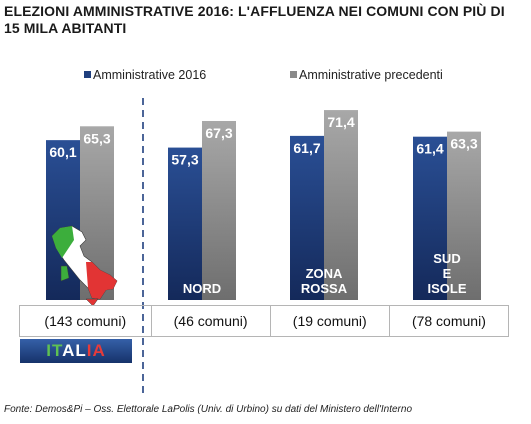 The height and width of the screenshot is (424, 531). What do you see at coordinates (307, 217) in the screenshot?
I see `bar-zona-rossa-2016` at bounding box center [307, 217].